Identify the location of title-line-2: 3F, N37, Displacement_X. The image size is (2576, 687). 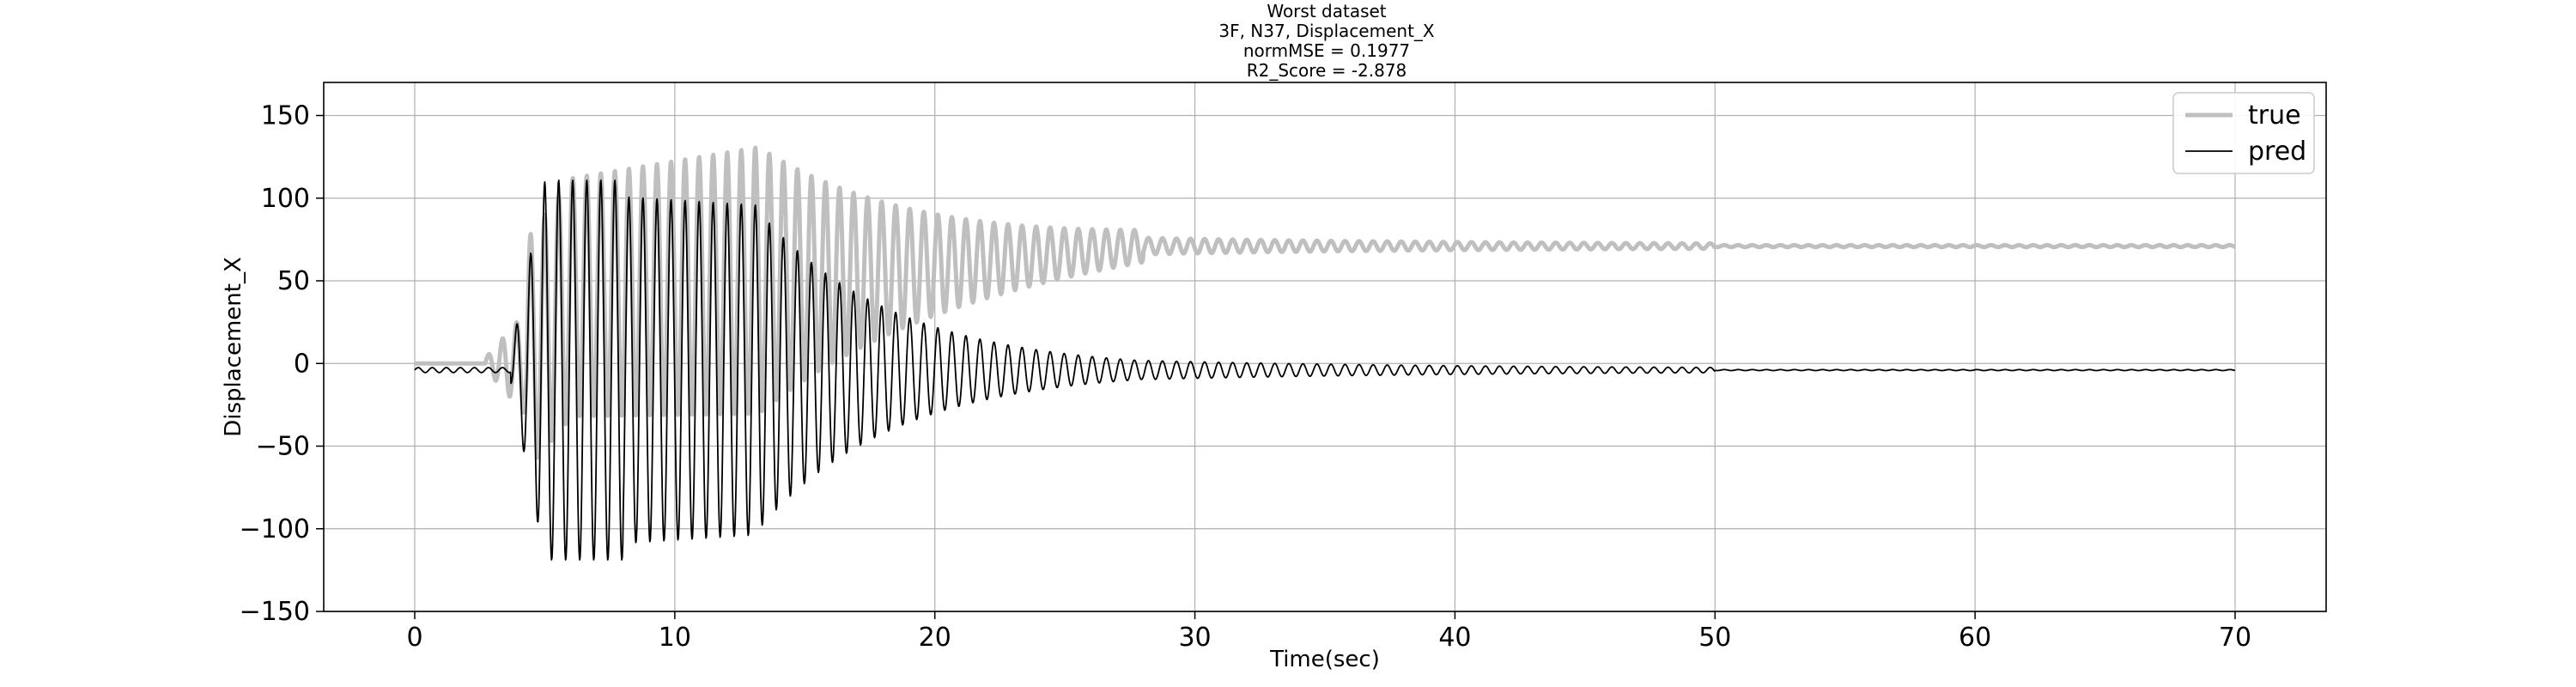
(1327, 31).